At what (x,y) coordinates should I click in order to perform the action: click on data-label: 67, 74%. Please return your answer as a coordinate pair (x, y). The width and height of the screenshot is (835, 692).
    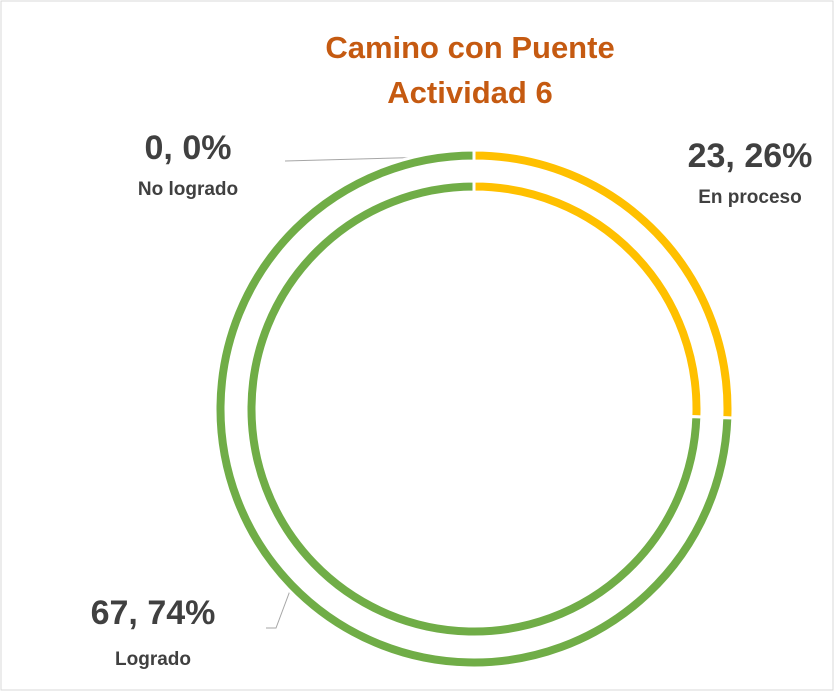
    Looking at the image, I should click on (153, 613).